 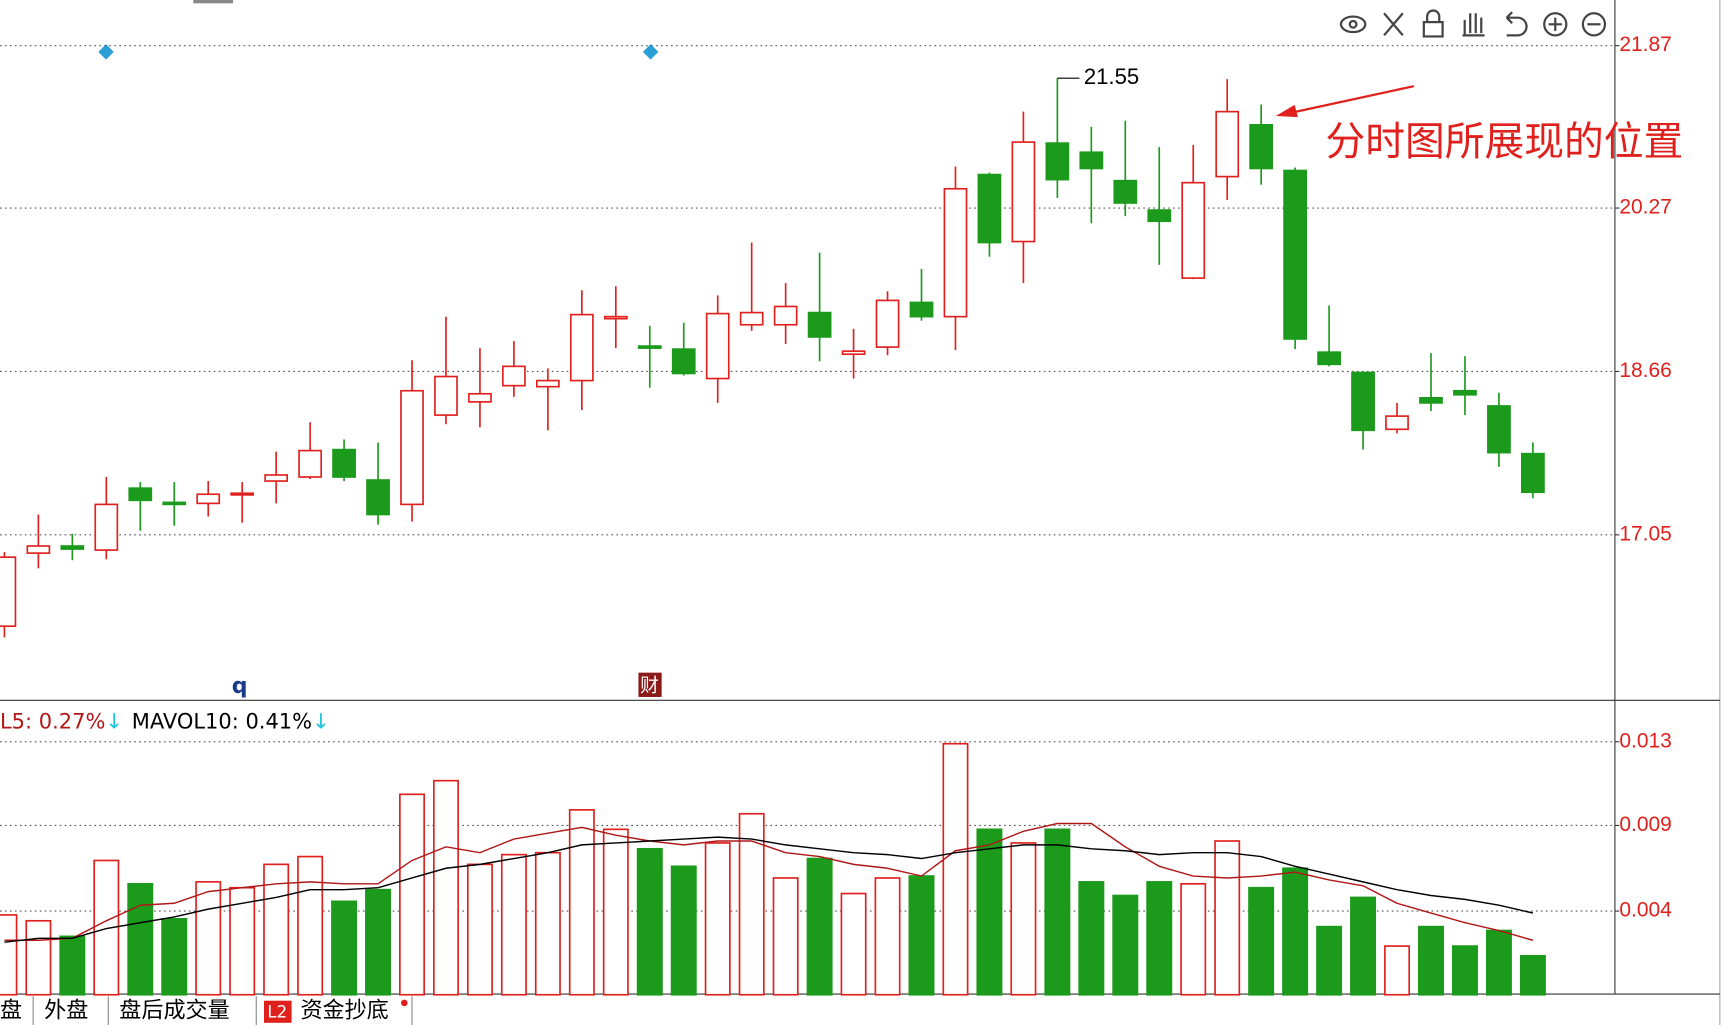 I want to click on marker-q: q, so click(x=240, y=686).